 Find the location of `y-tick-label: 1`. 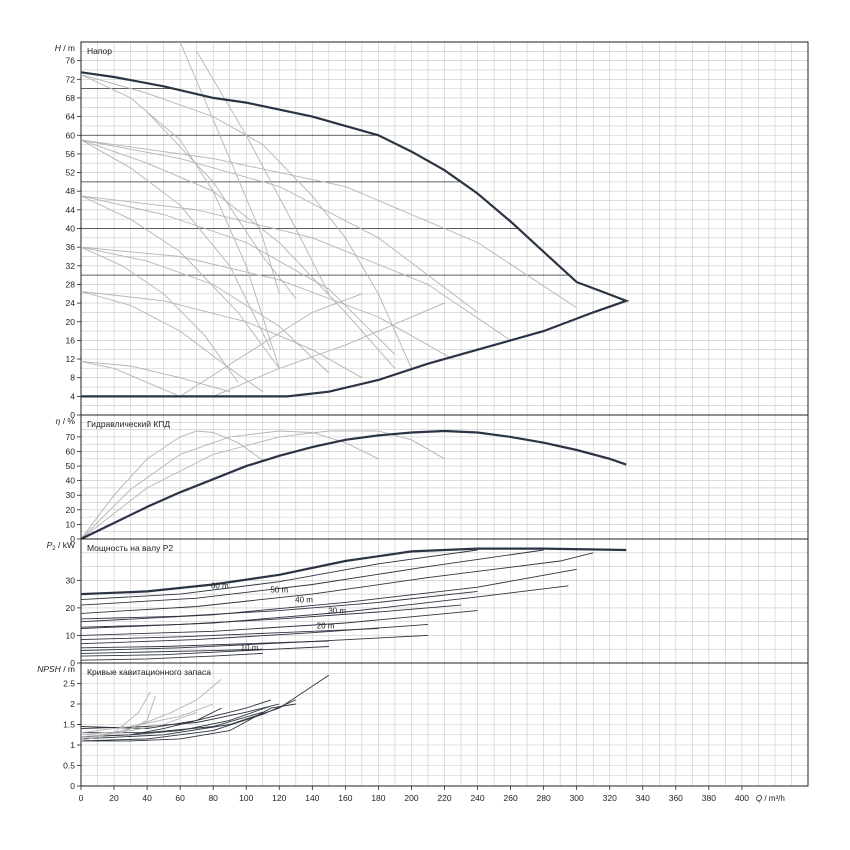

y-tick-label: 1 is located at coordinates (72, 745).